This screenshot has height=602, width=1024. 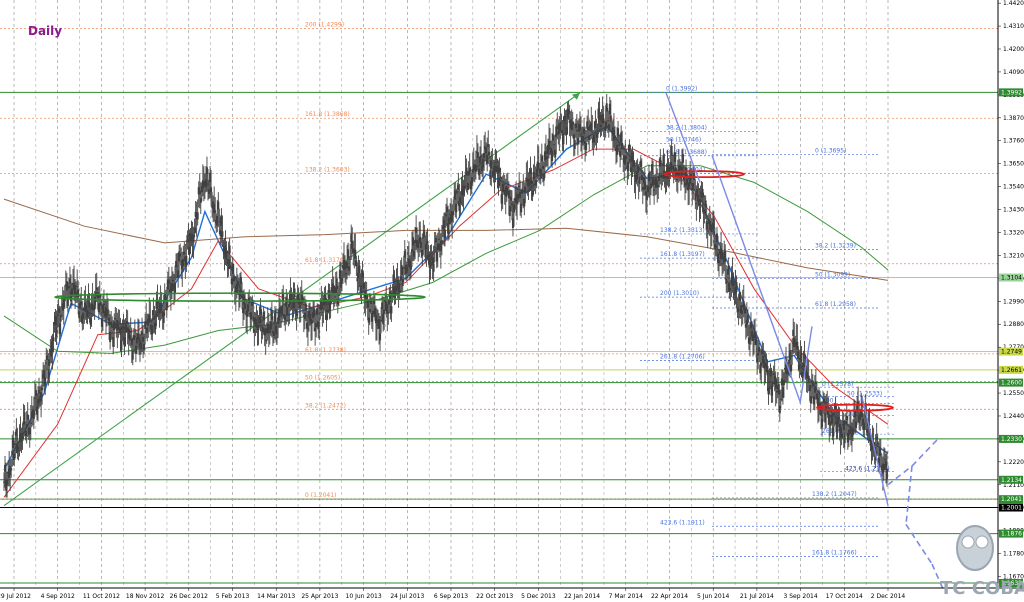 I want to click on level-badge-label: 1.3992, so click(x=1011, y=92).